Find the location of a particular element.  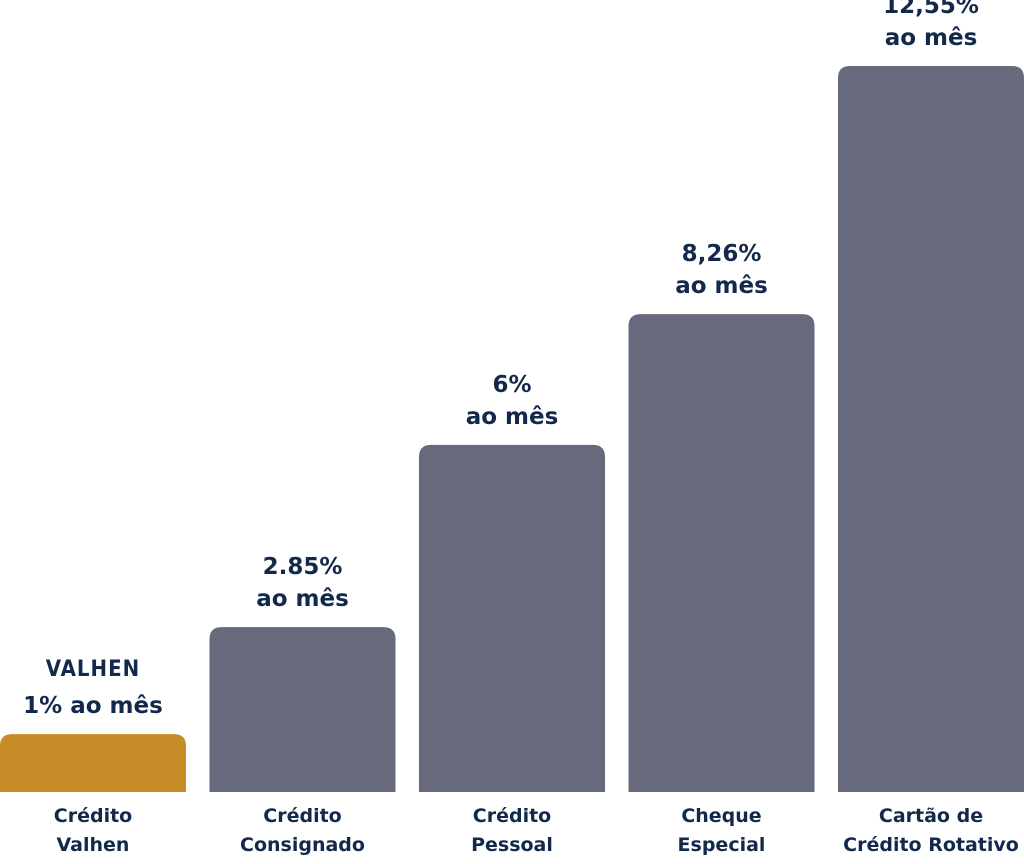

value-label-group: 2.85% ao mês is located at coordinates (303, 583).